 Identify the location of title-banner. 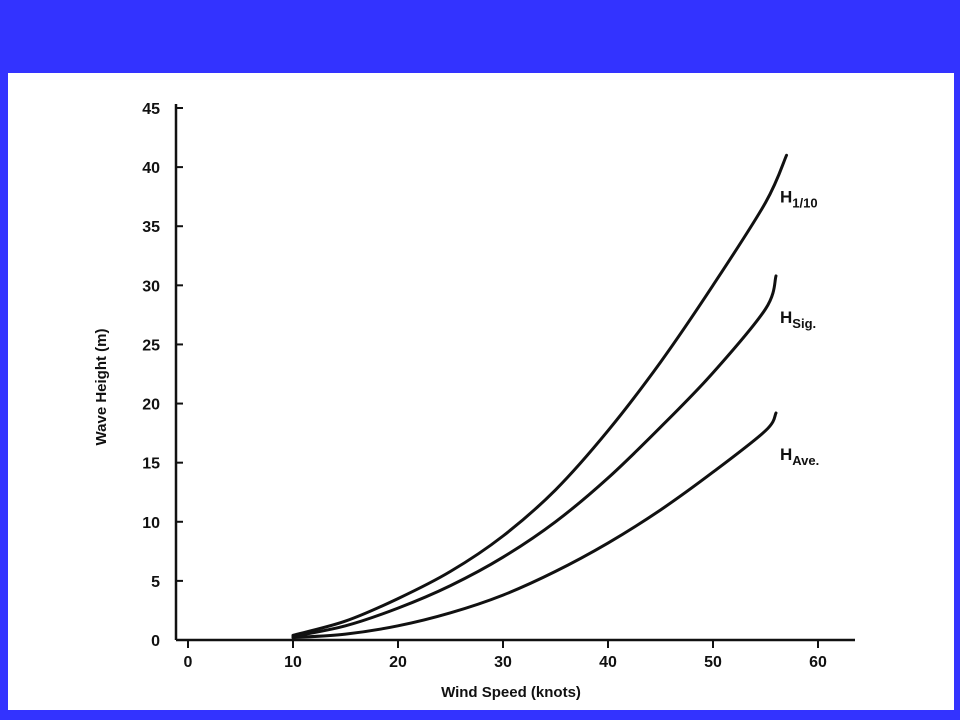
(480, 36).